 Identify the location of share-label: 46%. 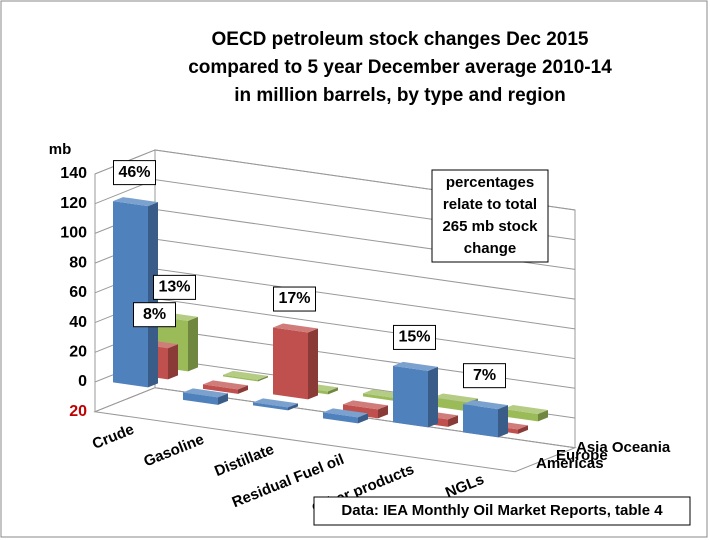
(134, 172).